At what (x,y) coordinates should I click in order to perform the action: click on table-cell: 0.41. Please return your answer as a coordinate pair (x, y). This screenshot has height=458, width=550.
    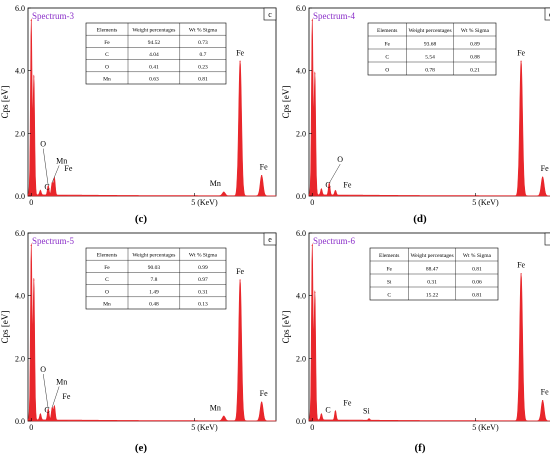
    Looking at the image, I should click on (154, 67).